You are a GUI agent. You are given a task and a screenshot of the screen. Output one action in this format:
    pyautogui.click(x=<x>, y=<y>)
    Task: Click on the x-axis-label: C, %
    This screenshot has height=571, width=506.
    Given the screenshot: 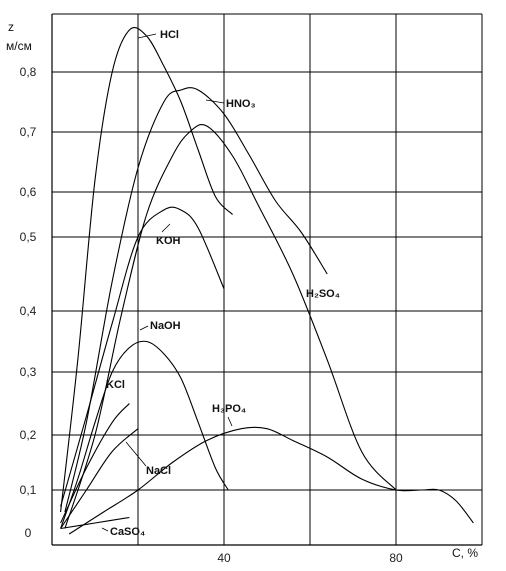 What is the action you would take?
    pyautogui.click(x=465, y=553)
    